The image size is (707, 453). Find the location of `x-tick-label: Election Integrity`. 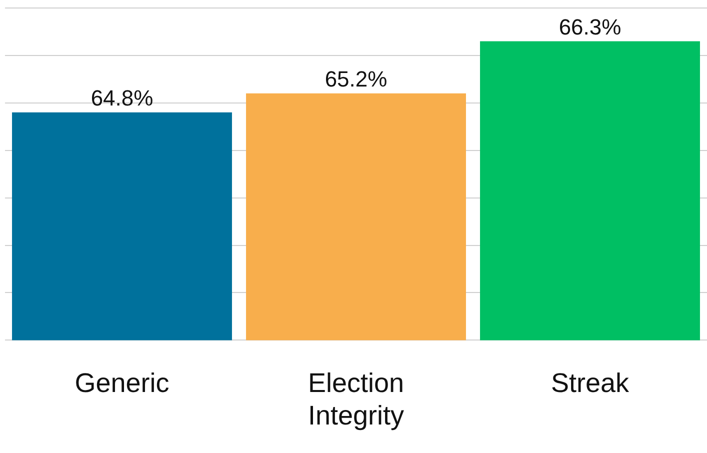

x-tick-label: Election Integrity is located at coordinates (356, 399).